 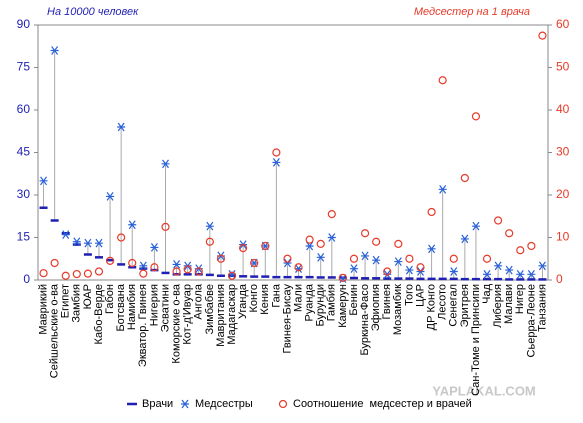 What do you see at coordinates (321, 305) in the screenshot?
I see `x-tick-label: Бурунди` at bounding box center [321, 305].